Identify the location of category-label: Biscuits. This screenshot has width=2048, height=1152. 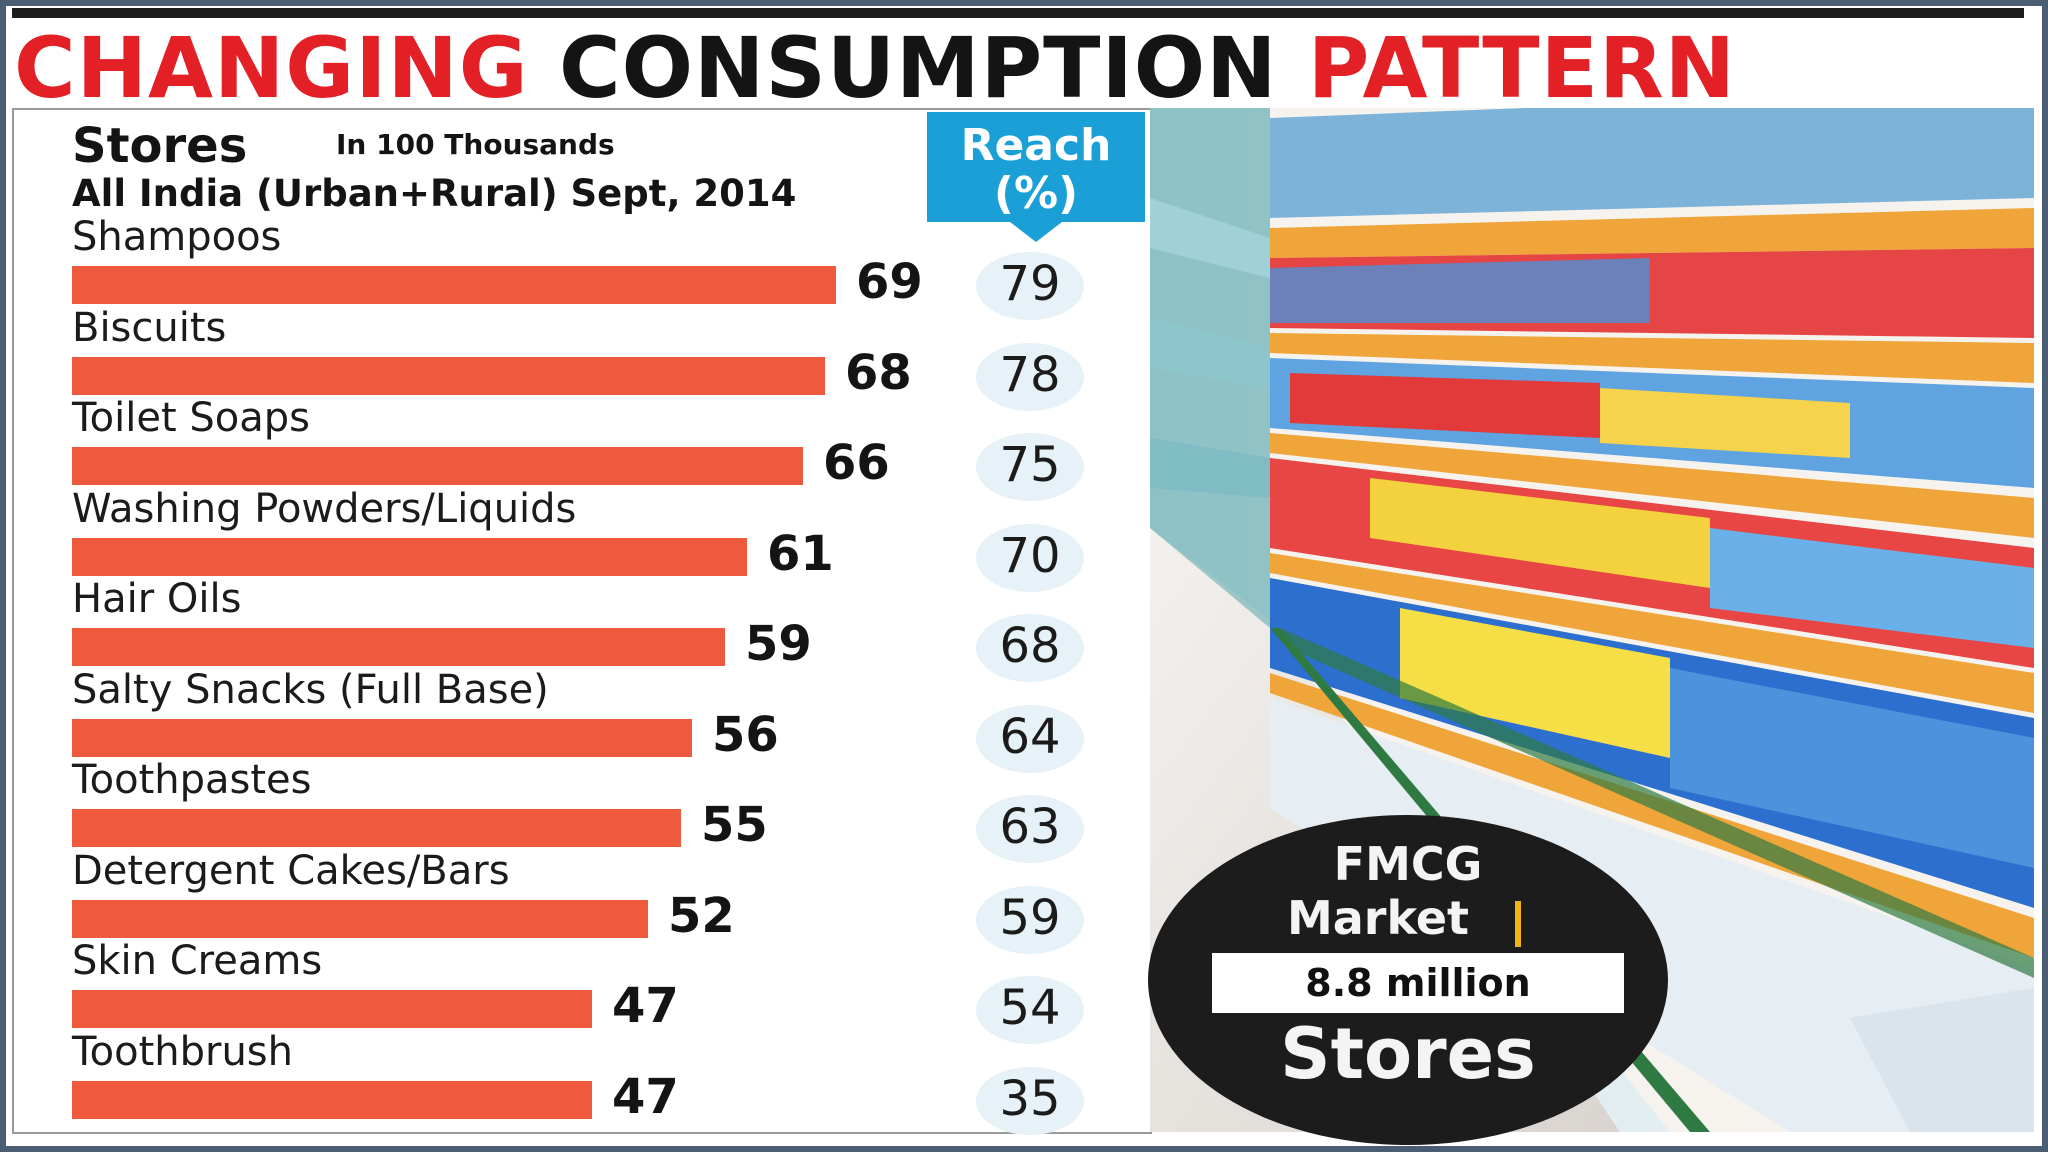
(149, 327).